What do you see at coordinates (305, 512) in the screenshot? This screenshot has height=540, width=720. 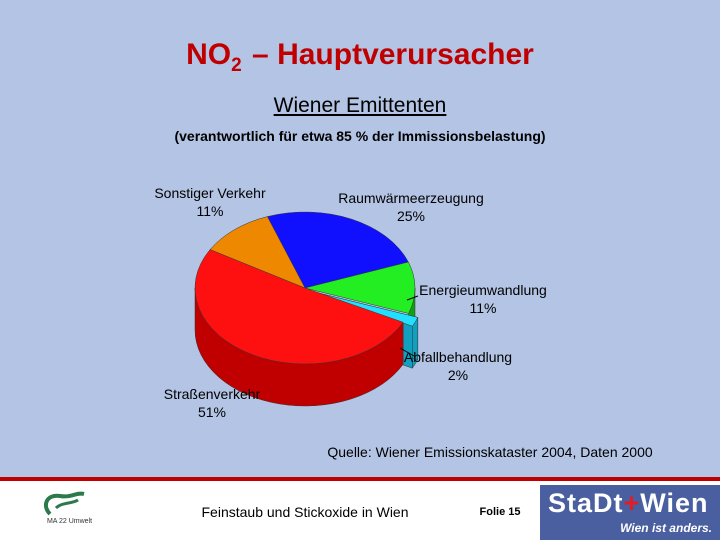 I see `footer-title: Feinstaub und Stickoxide in Wien` at bounding box center [305, 512].